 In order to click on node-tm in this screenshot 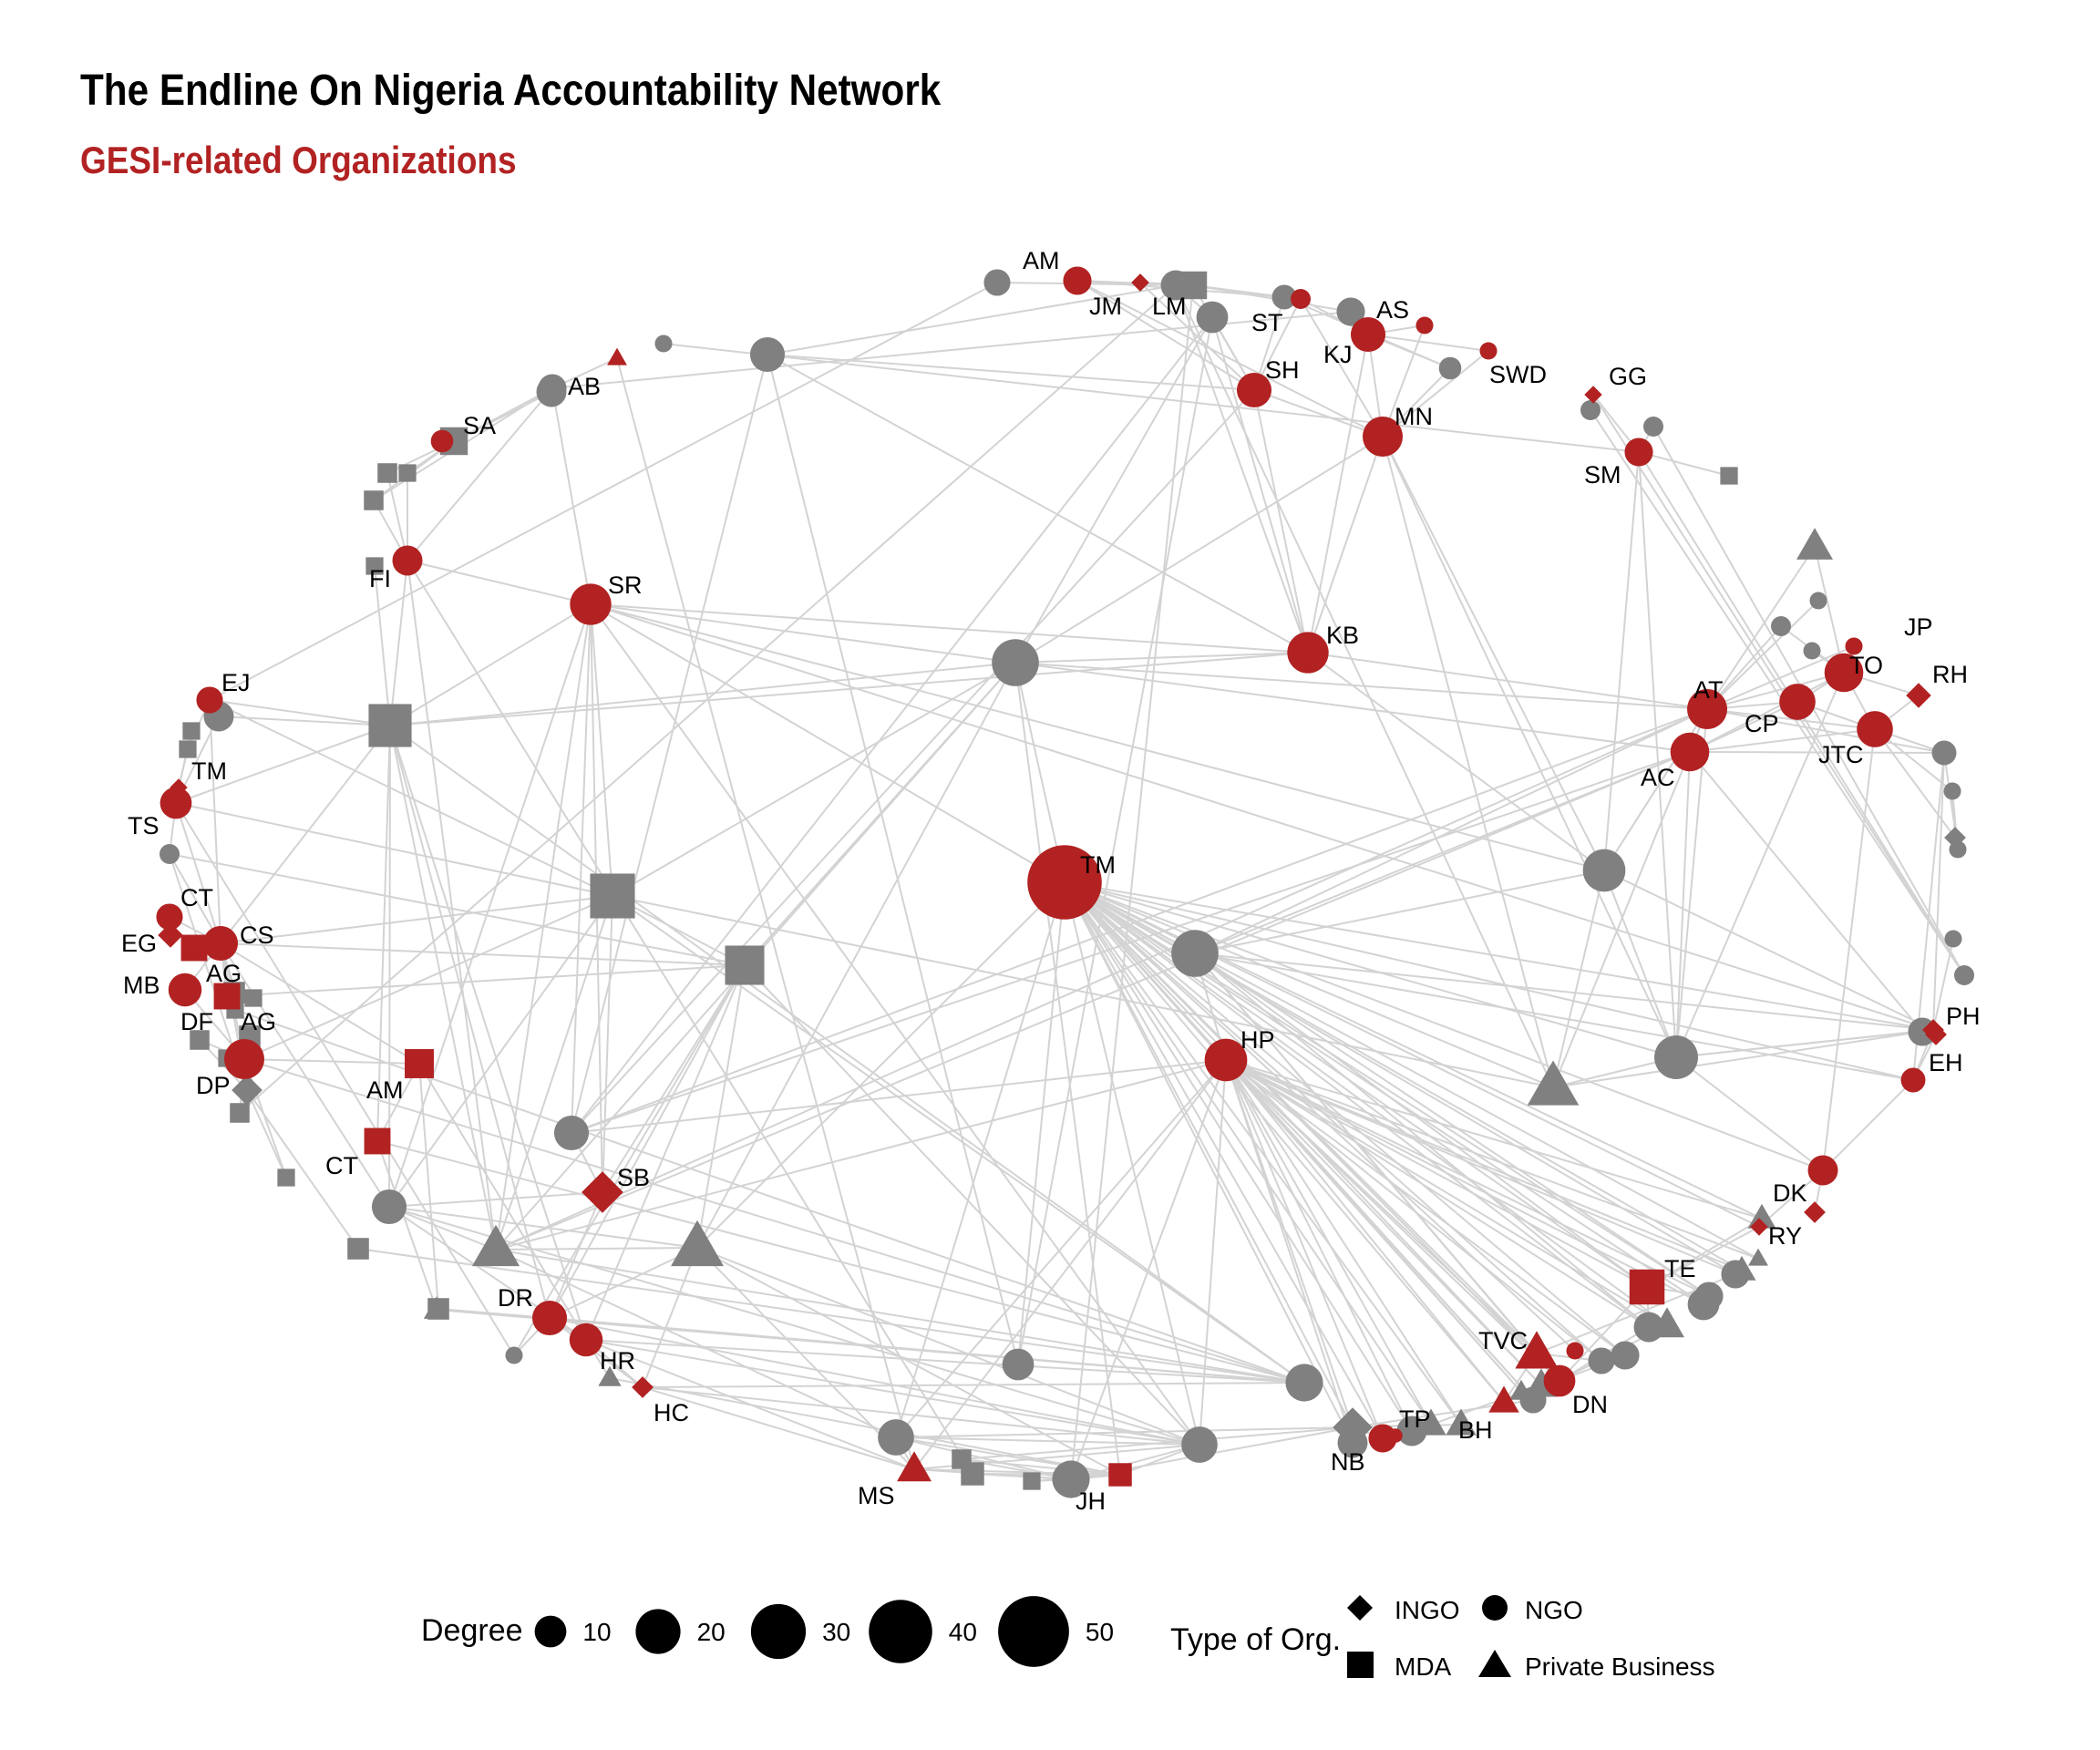, I will do `click(1065, 883)`.